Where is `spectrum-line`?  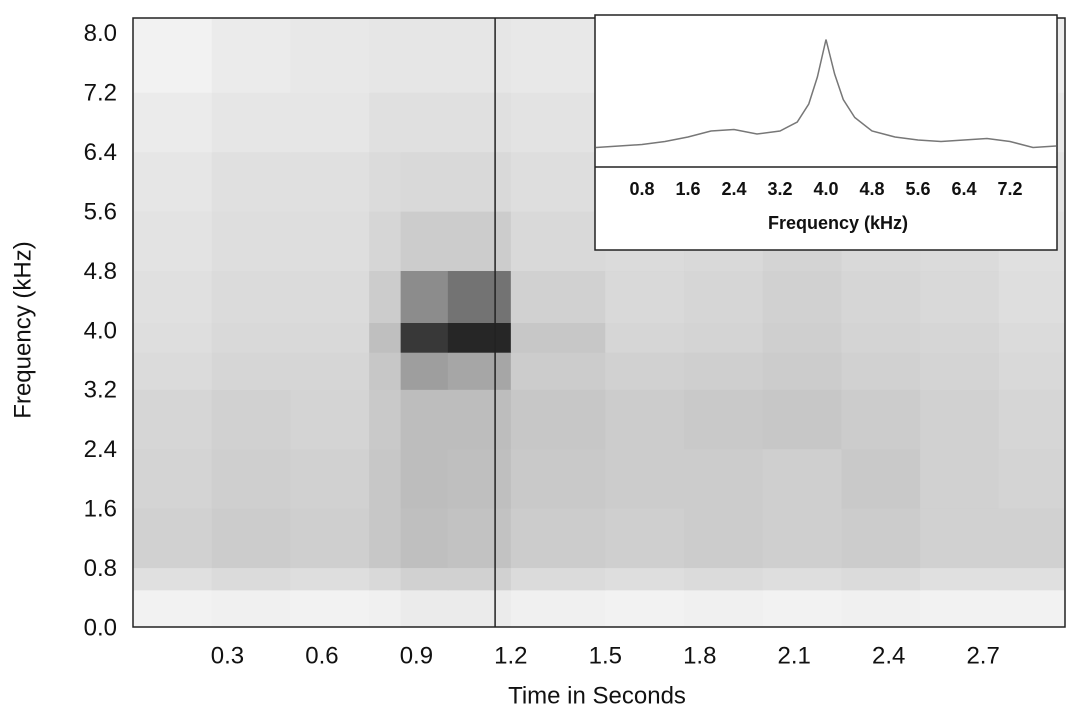
spectrum-line is located at coordinates (826, 94).